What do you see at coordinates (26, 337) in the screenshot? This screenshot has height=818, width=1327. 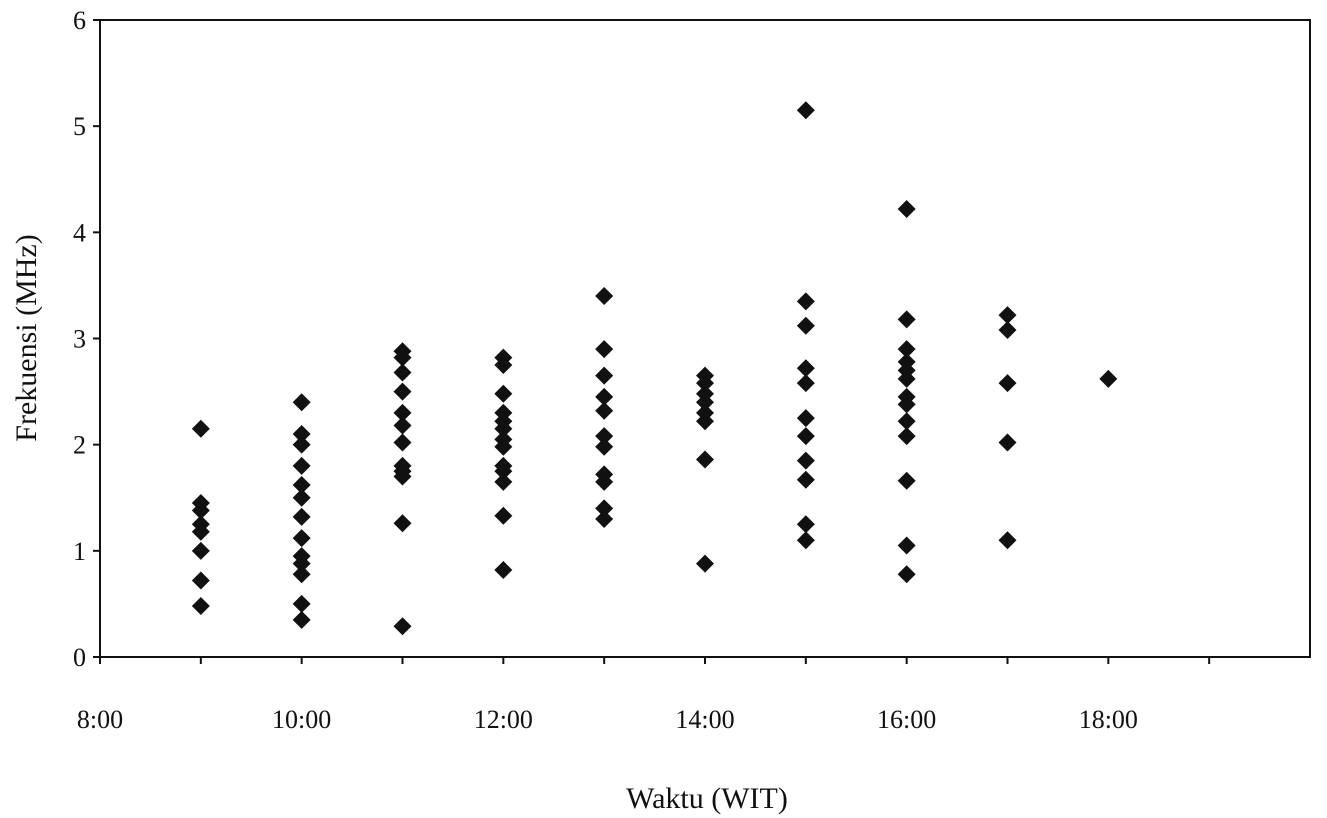 I see `y-axis-title: Frekuensi (MHz)` at bounding box center [26, 337].